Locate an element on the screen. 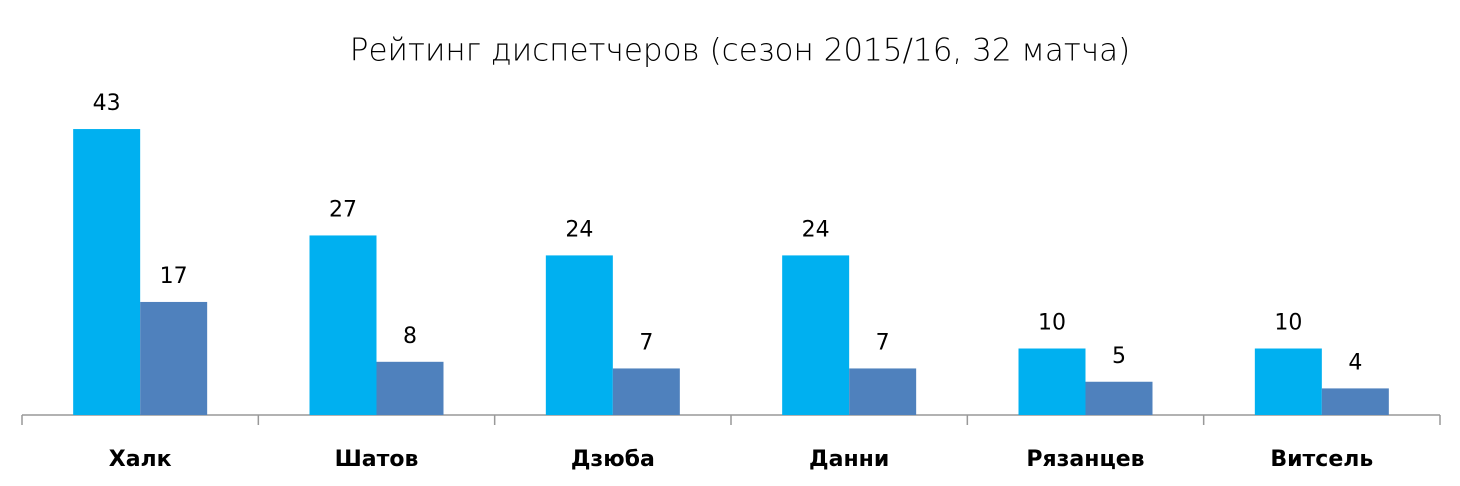  x-tick-label: Данни is located at coordinates (849, 459).